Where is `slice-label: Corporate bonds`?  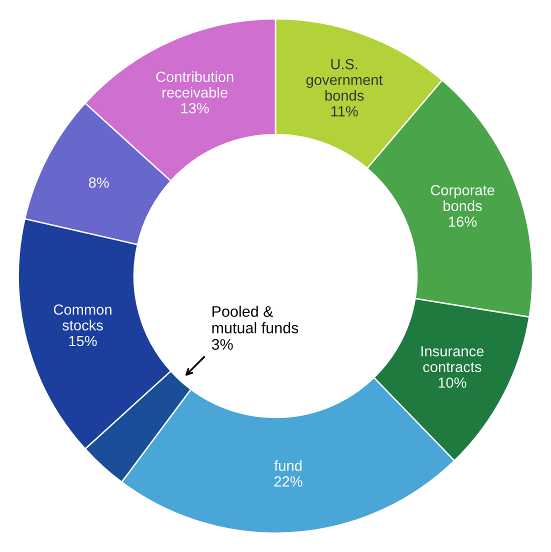
slice-label: Corporate bonds is located at coordinates (462, 198).